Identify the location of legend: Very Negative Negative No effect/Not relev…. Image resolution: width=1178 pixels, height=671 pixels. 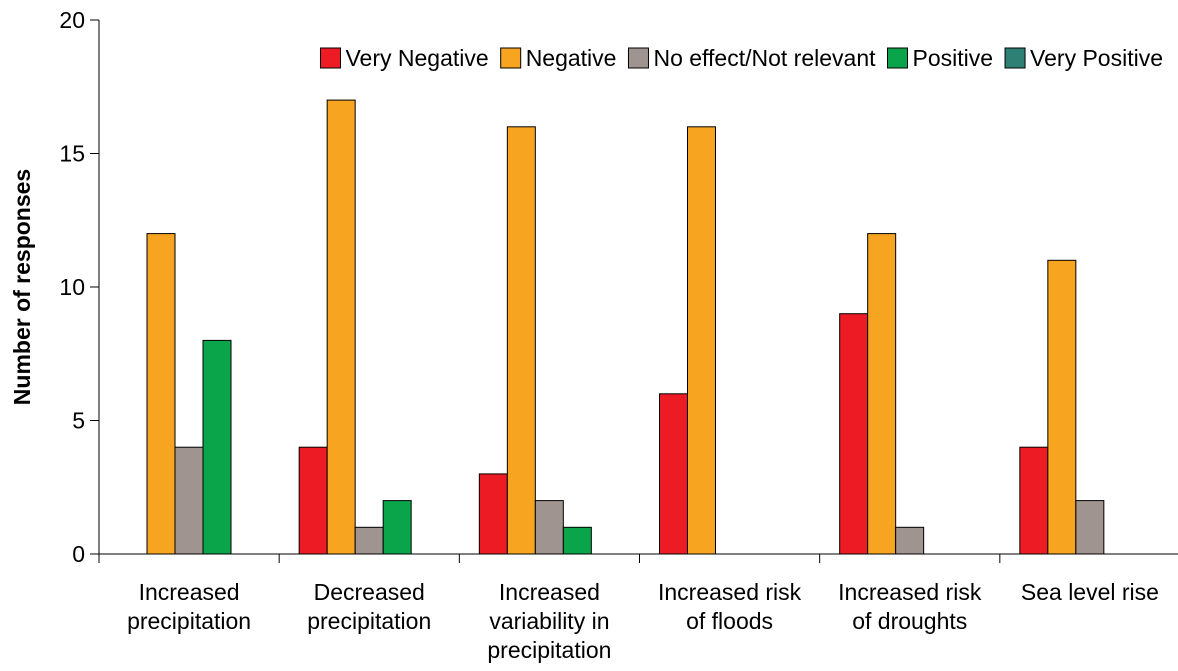
(741, 58).